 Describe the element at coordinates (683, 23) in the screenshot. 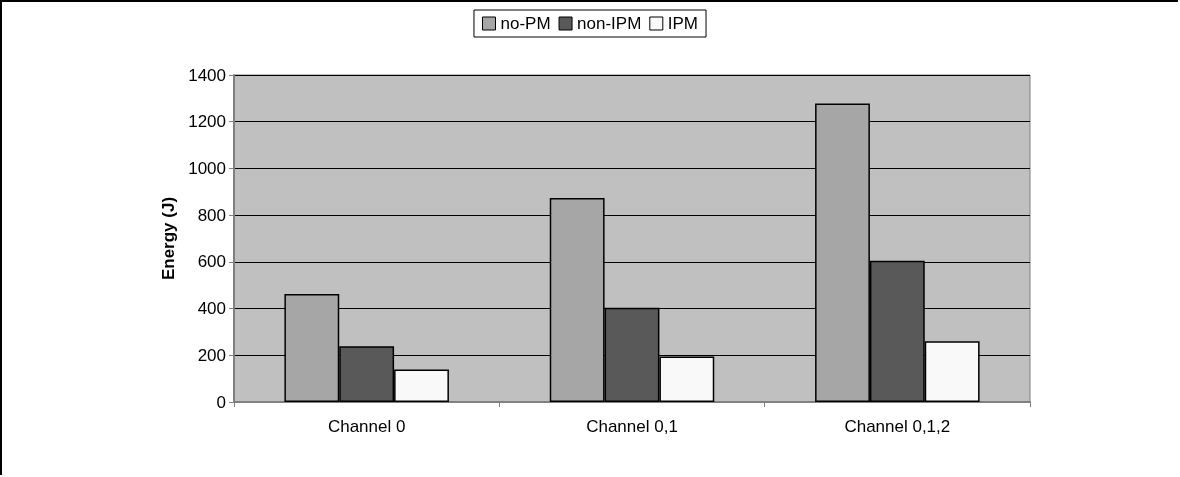

I see `legend-label: IPM` at that location.